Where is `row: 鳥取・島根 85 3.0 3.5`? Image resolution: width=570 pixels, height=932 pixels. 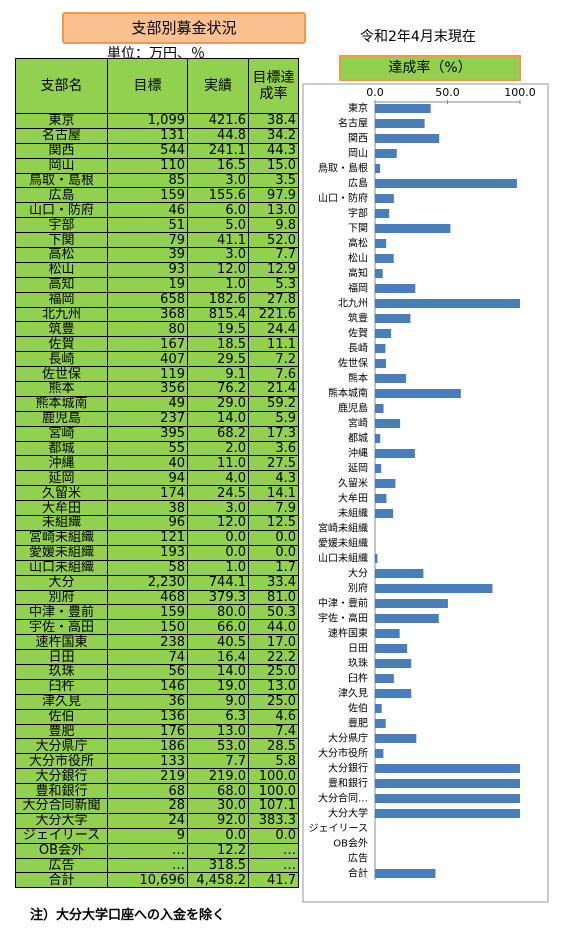 row: 鳥取・島根 85 3.0 3.5 is located at coordinates (157, 180).